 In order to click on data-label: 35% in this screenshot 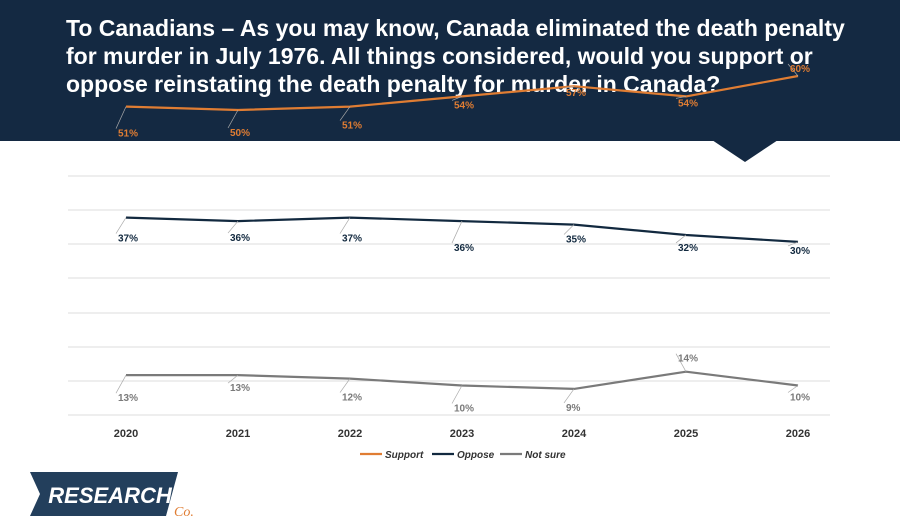, I will do `click(576, 240)`.